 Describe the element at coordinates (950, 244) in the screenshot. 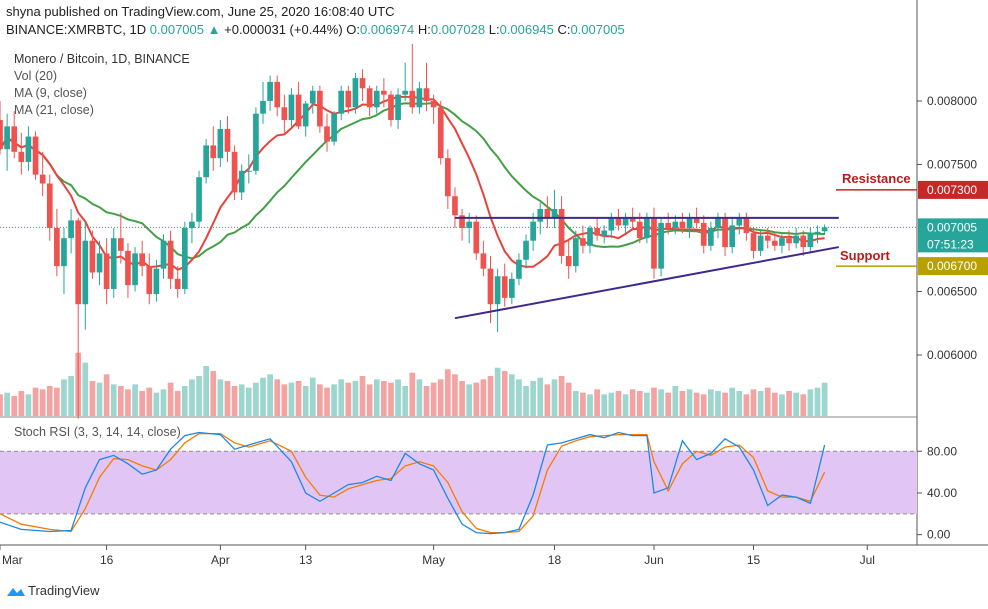

I see `current-price-tag-countdown: 07:51:23` at that location.